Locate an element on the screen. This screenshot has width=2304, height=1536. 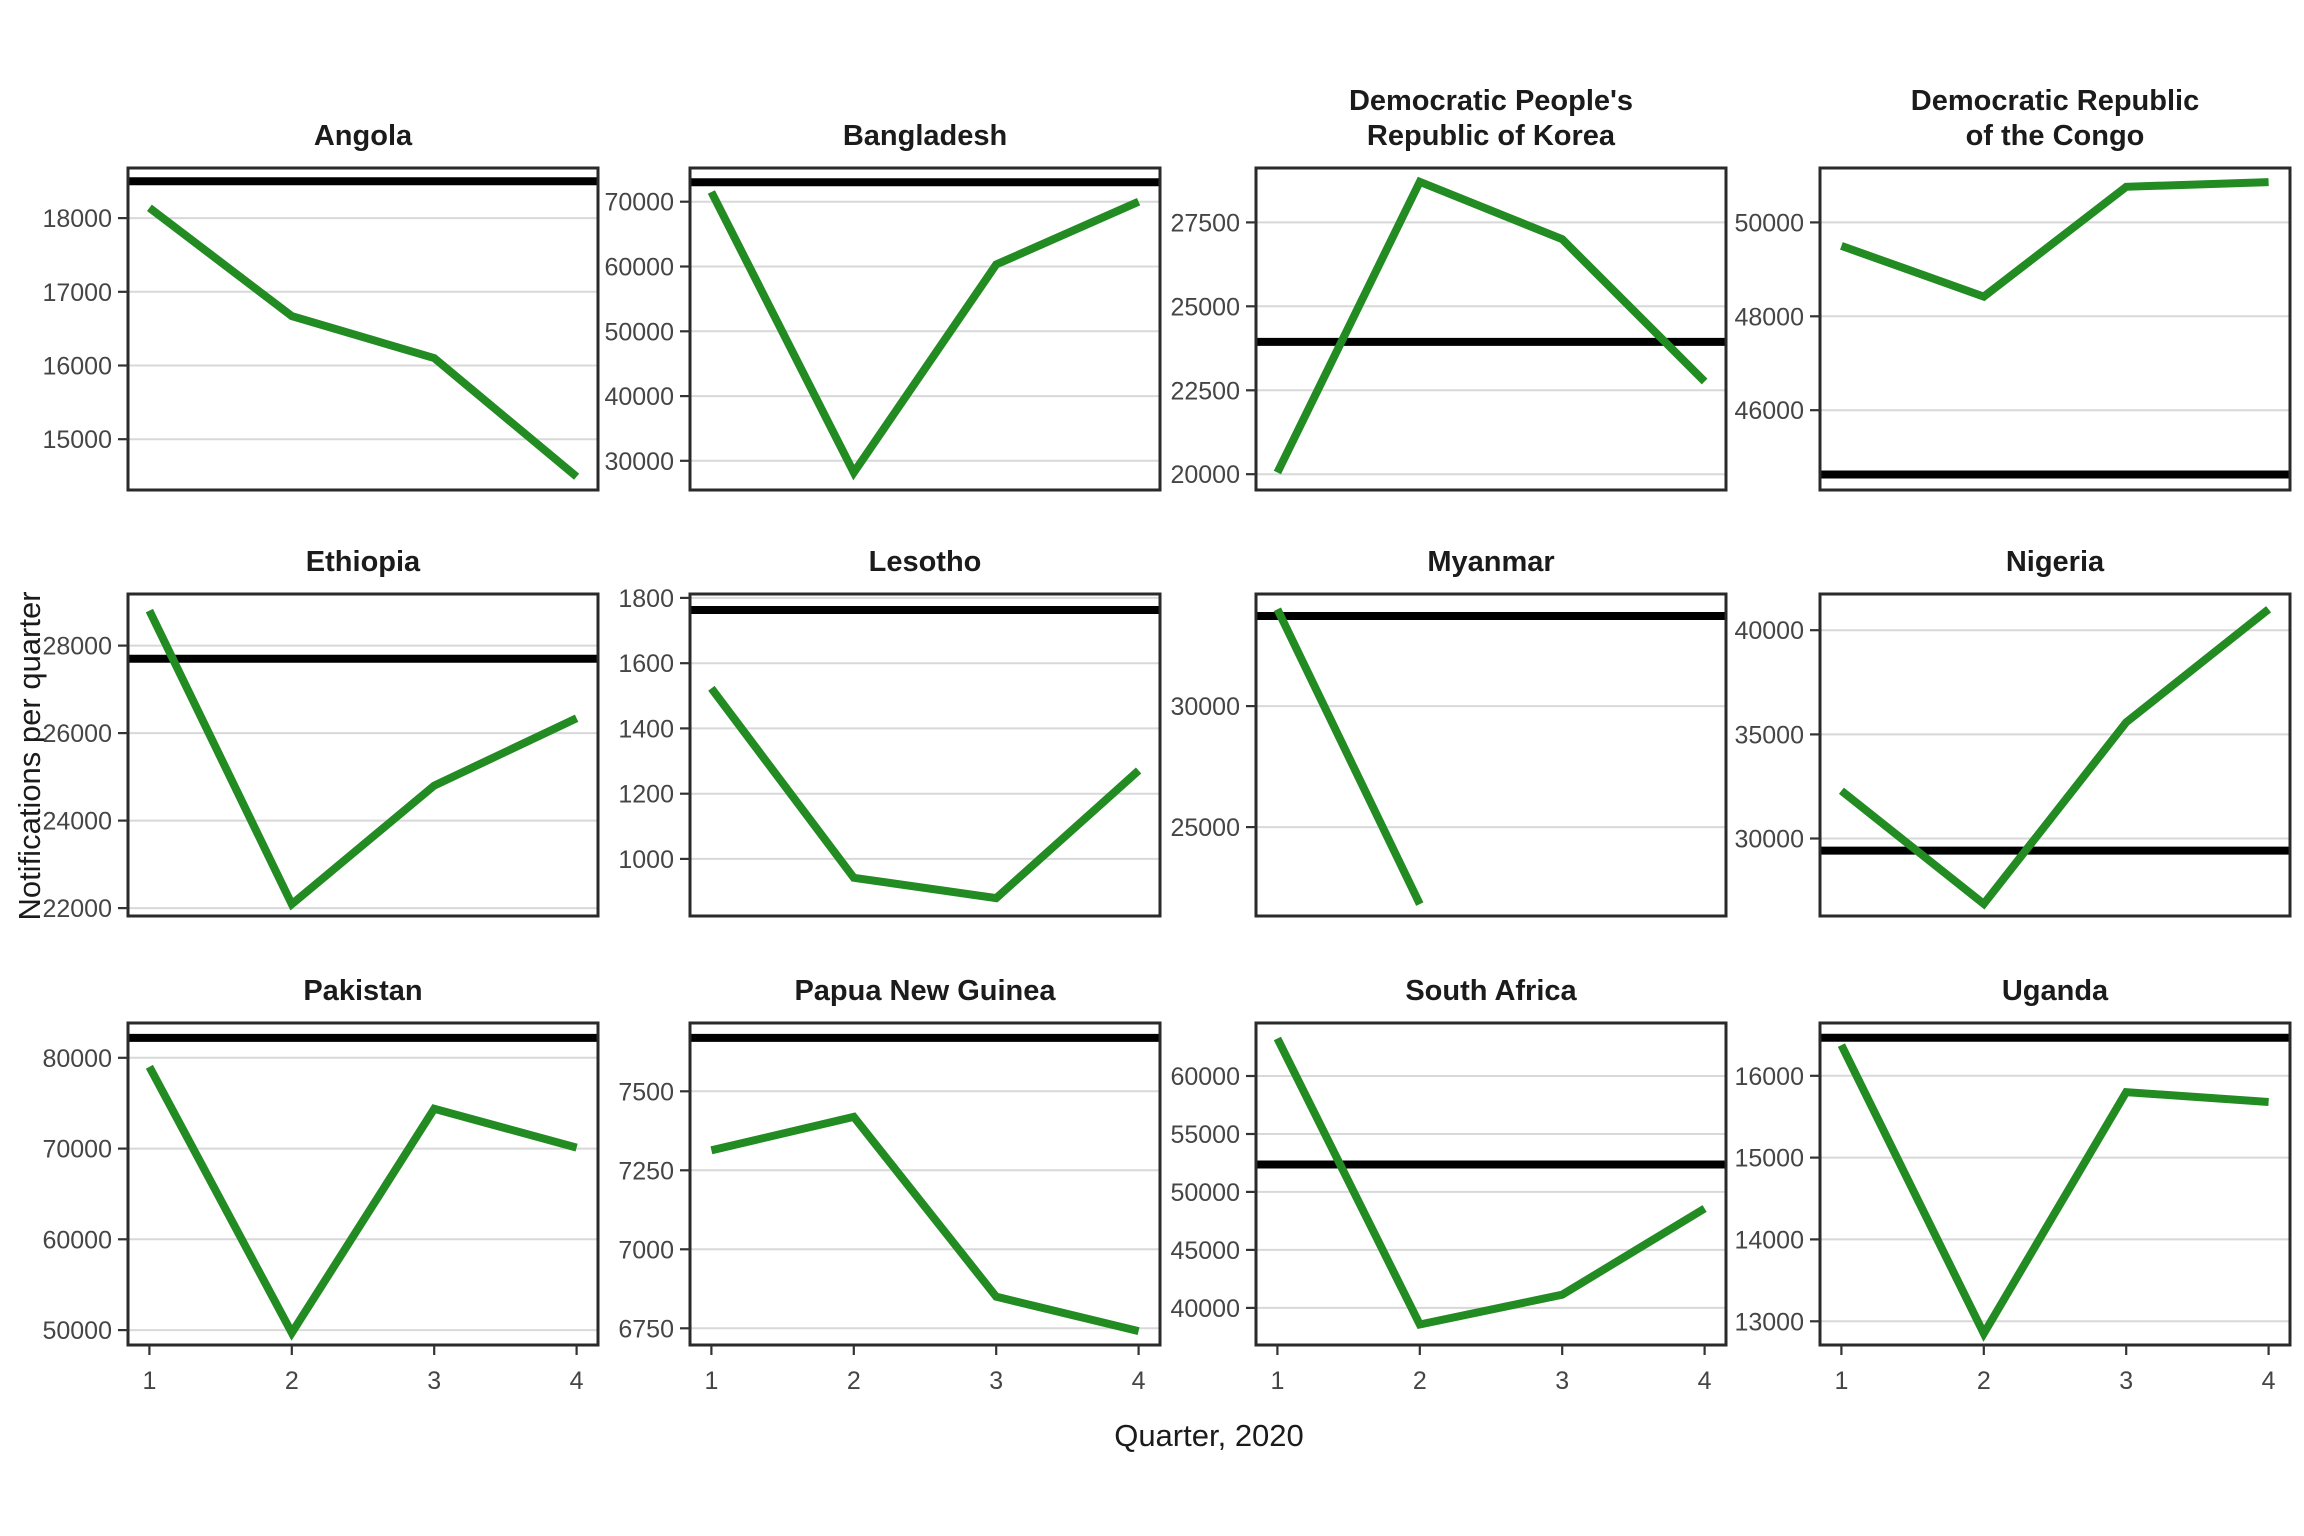
facet-title-line: Ethiopia is located at coordinates (363, 562).